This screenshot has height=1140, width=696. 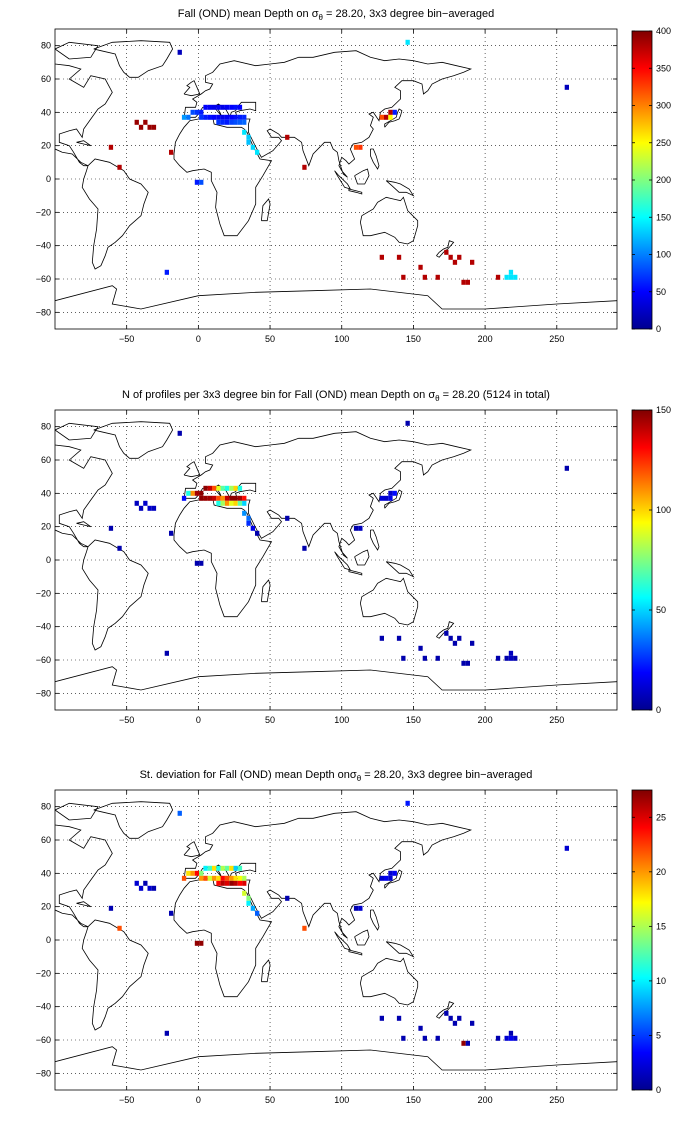 What do you see at coordinates (46, 807) in the screenshot?
I see `y-tick-label: 80` at bounding box center [46, 807].